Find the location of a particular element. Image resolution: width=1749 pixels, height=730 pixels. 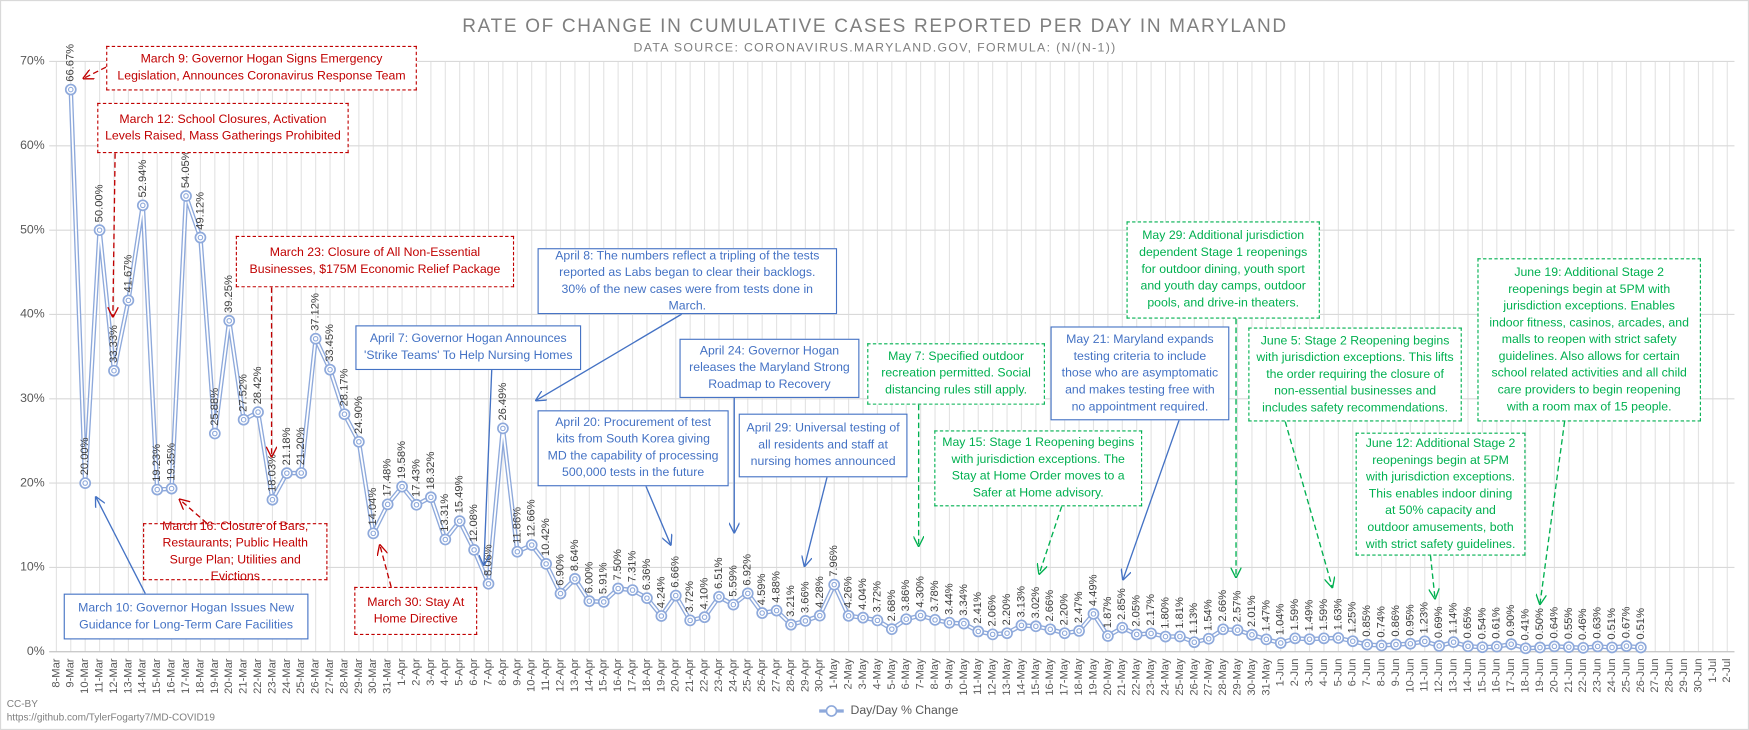

x-tick-label: 19-Jun is located at coordinates (1540, 675).